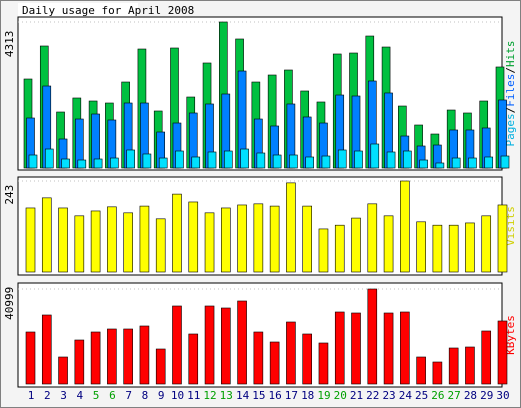 The width and height of the screenshot is (521, 408). What do you see at coordinates (112, 395) in the screenshot?
I see `x-tick-label: 6` at bounding box center [112, 395].